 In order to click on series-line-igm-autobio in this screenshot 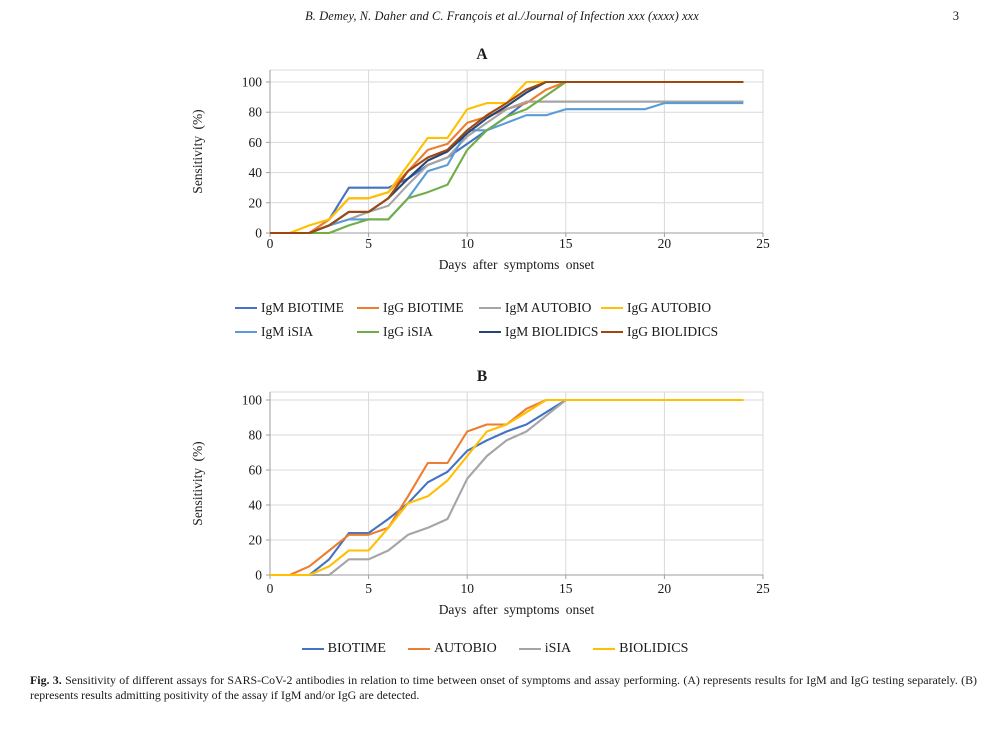, I will do `click(507, 167)`.